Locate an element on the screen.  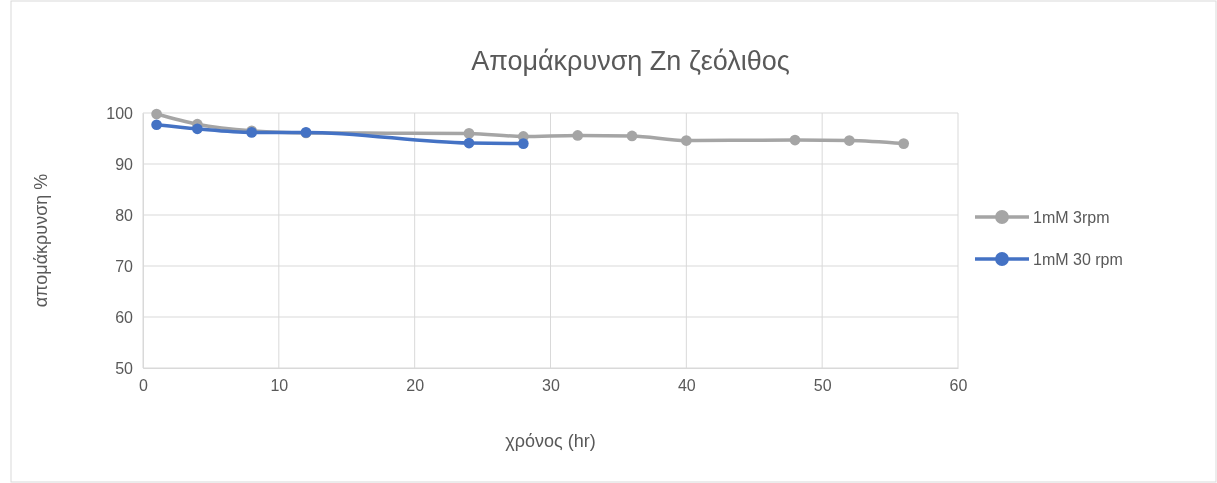
y-tick-label: 90 is located at coordinates (124, 164).